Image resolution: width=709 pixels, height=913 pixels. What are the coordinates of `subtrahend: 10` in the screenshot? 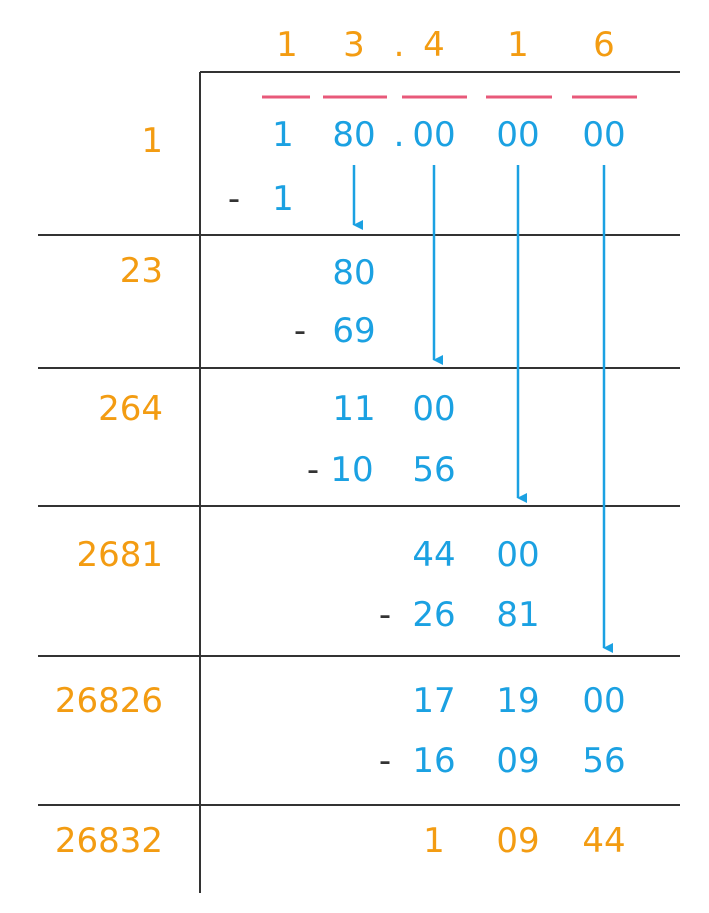 It's located at (351, 470).